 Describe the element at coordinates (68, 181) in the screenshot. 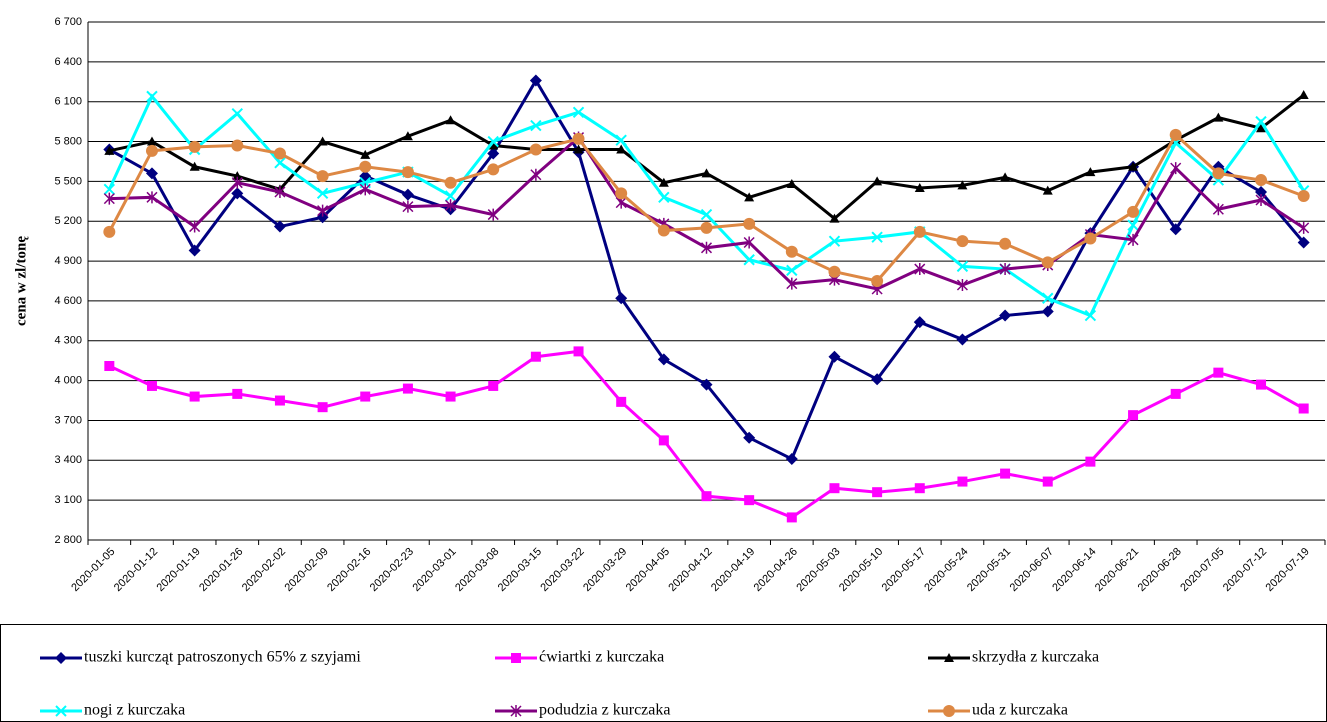

I see `y-tick-label: 5 500` at that location.